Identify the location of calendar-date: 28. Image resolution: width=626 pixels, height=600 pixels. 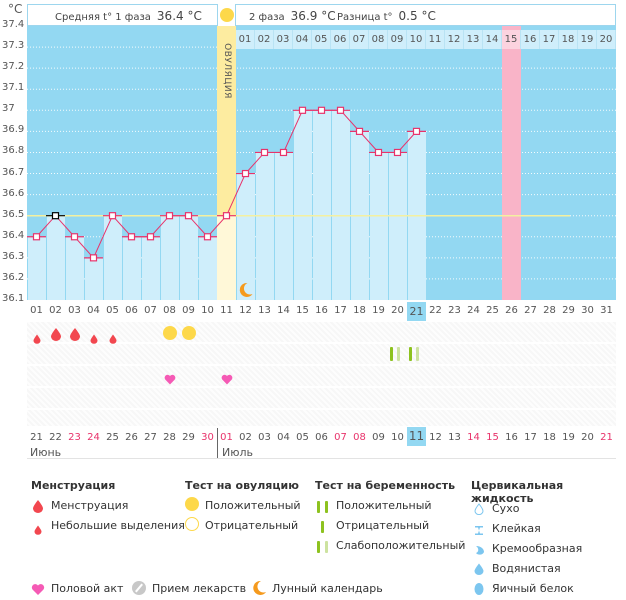
(169, 437).